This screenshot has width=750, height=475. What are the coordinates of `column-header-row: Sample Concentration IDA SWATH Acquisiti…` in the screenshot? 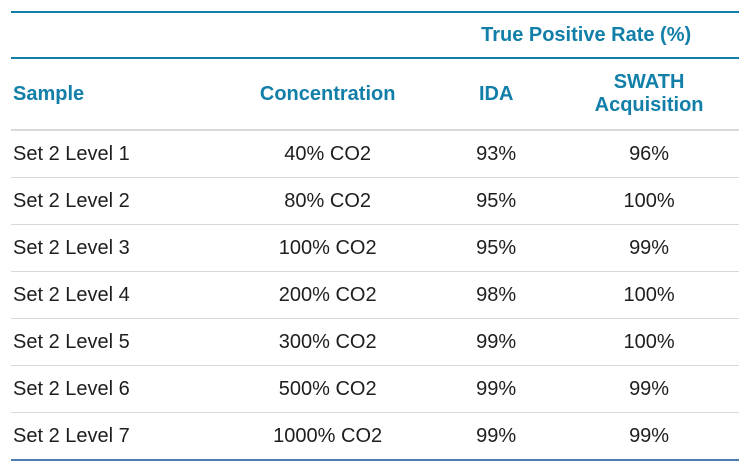 It's located at (375, 94).